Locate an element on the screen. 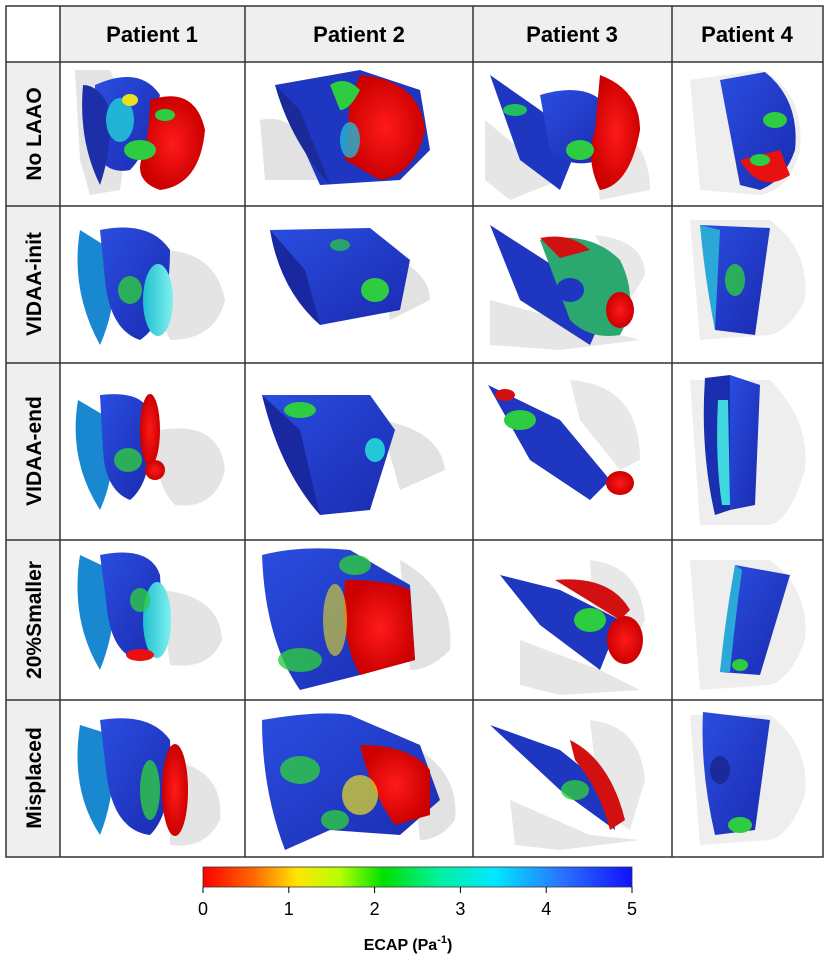 The width and height of the screenshot is (829, 963). image-p3-20-smaller is located at coordinates (572, 627).